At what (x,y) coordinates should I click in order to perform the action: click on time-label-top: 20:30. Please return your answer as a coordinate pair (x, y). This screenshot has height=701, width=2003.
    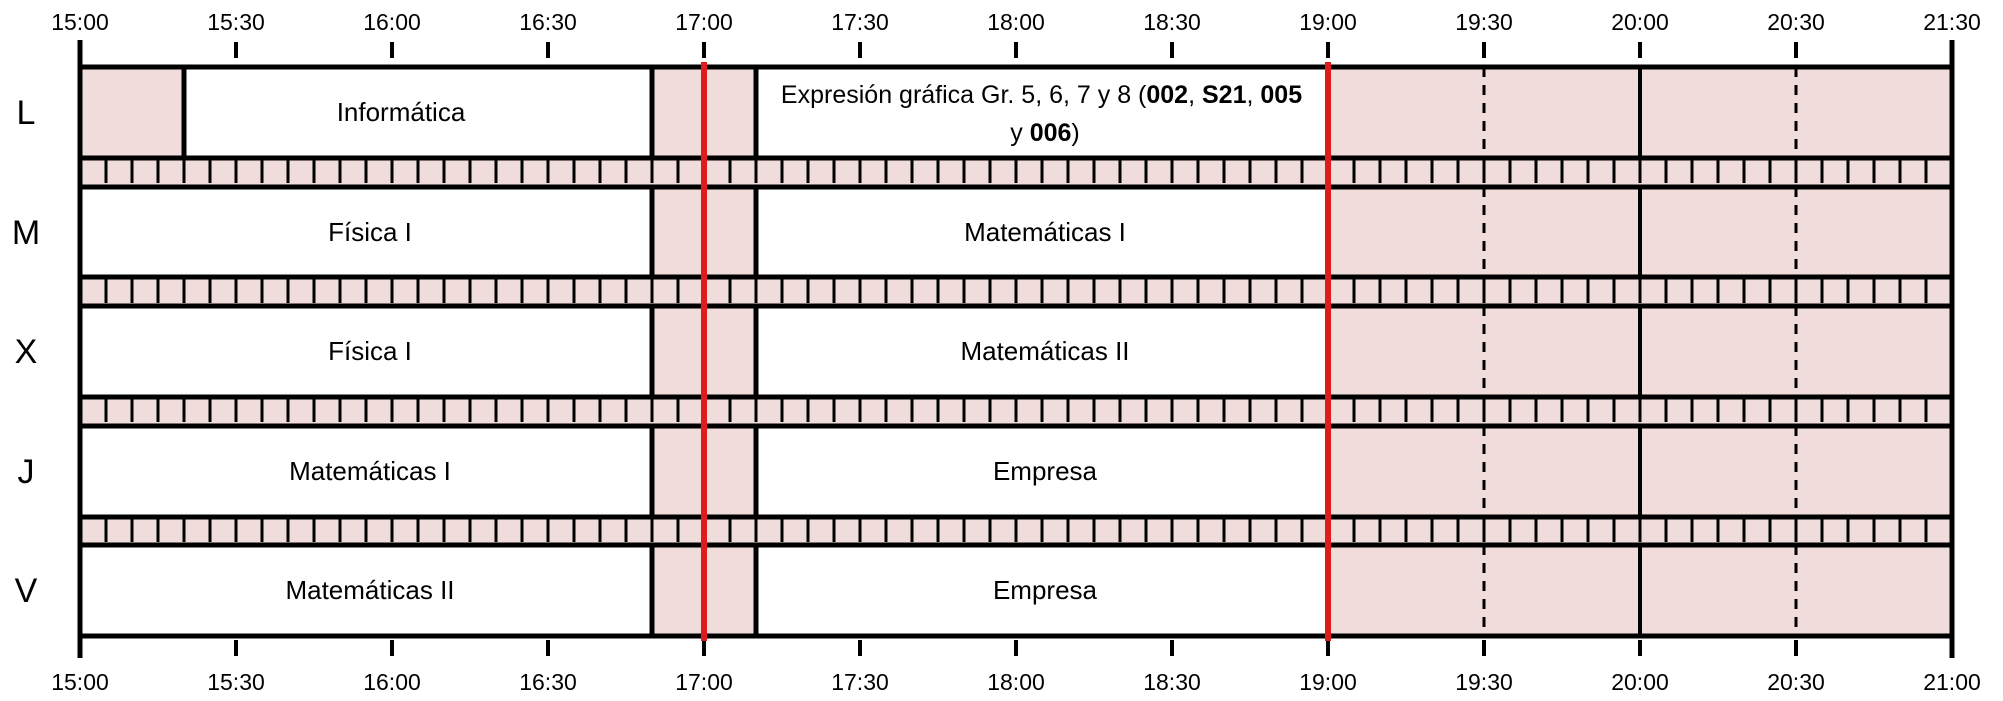
    Looking at the image, I should click on (1796, 22).